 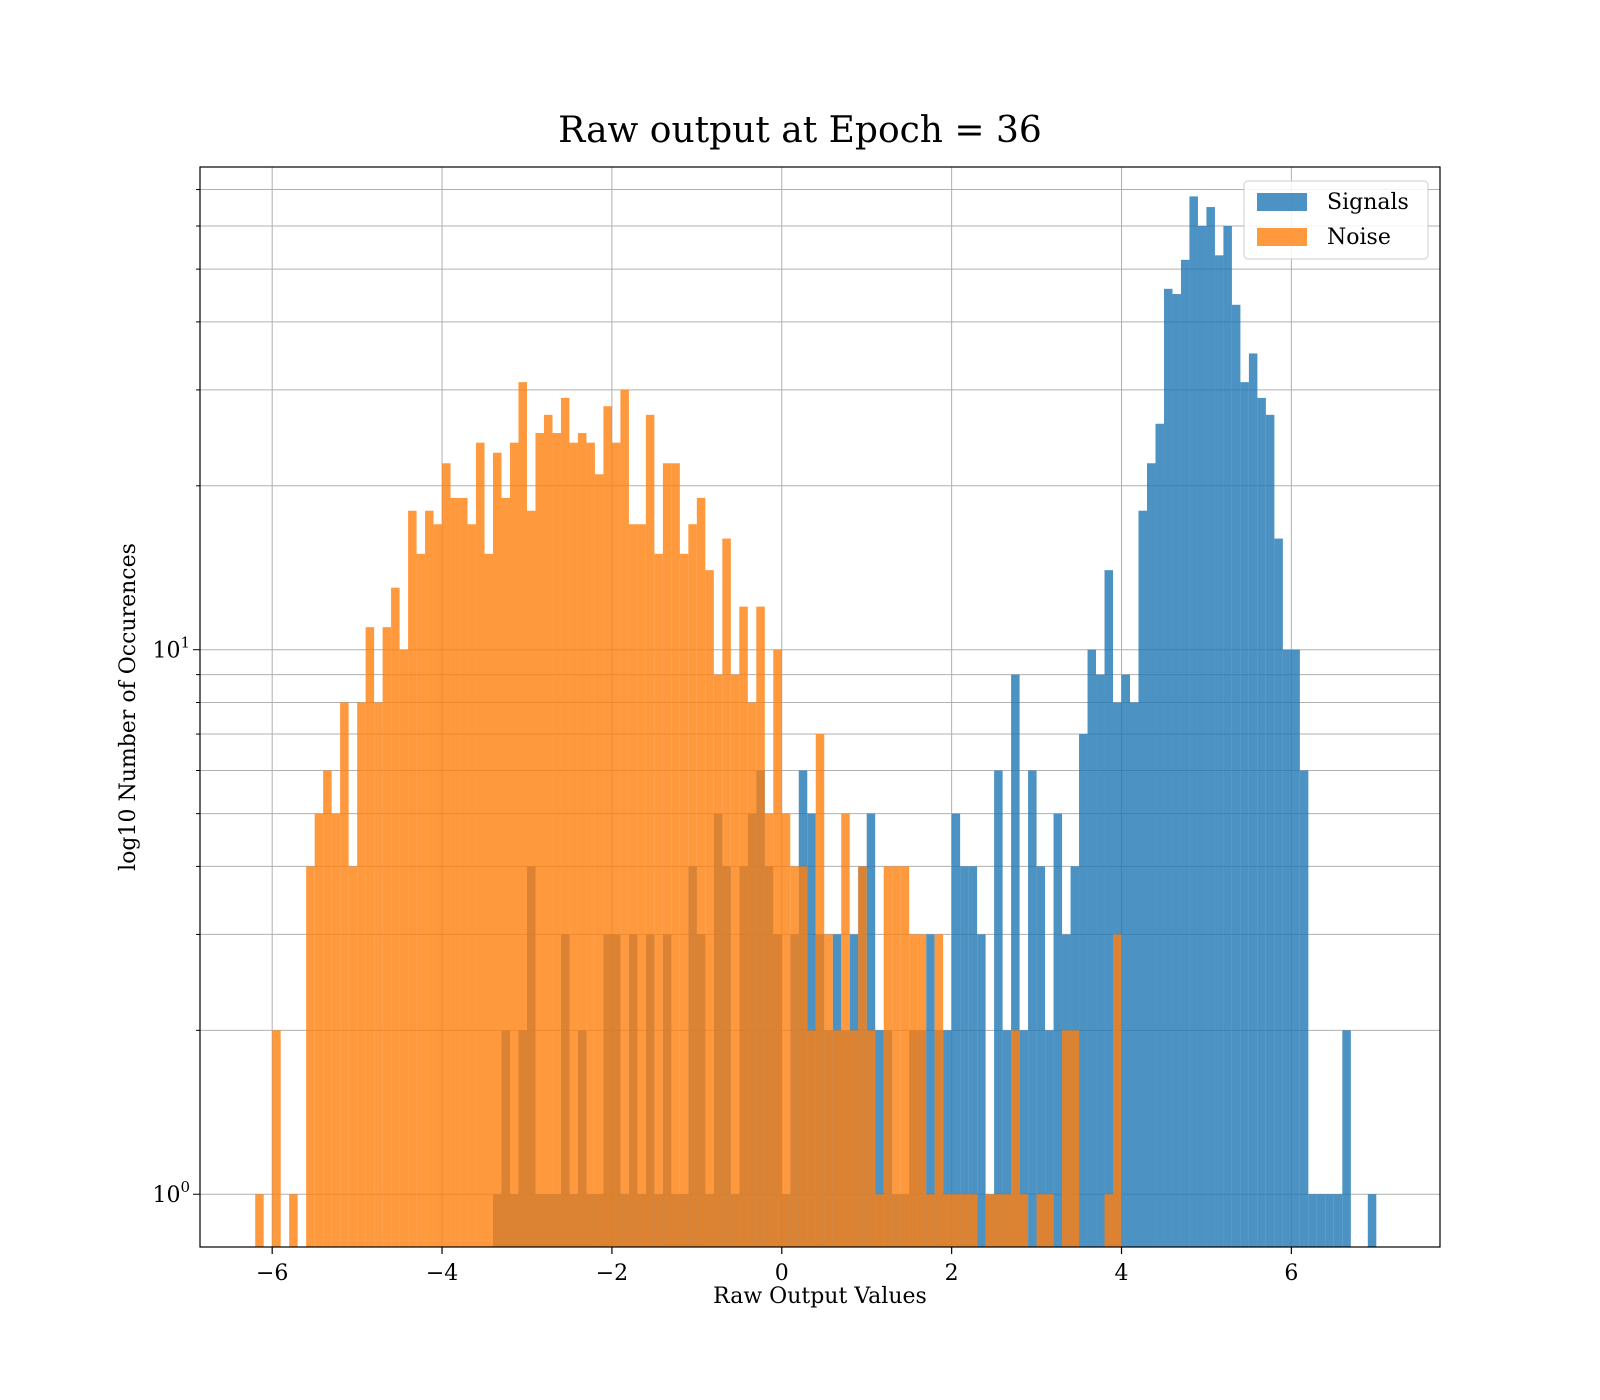 What do you see at coordinates (1282, 237) in the screenshot?
I see `legend-swatch-noise` at bounding box center [1282, 237].